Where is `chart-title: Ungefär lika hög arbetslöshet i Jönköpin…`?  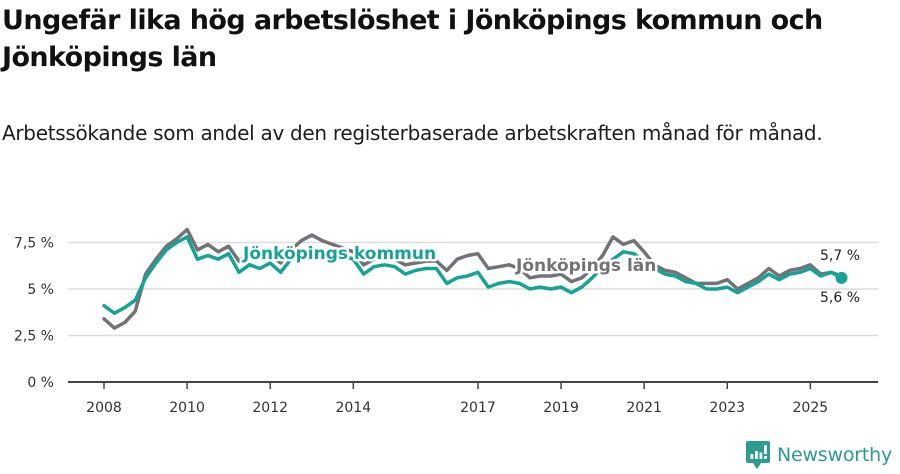
chart-title: Ungefär lika hög arbetslöshet i Jönköpin… is located at coordinates (412, 39).